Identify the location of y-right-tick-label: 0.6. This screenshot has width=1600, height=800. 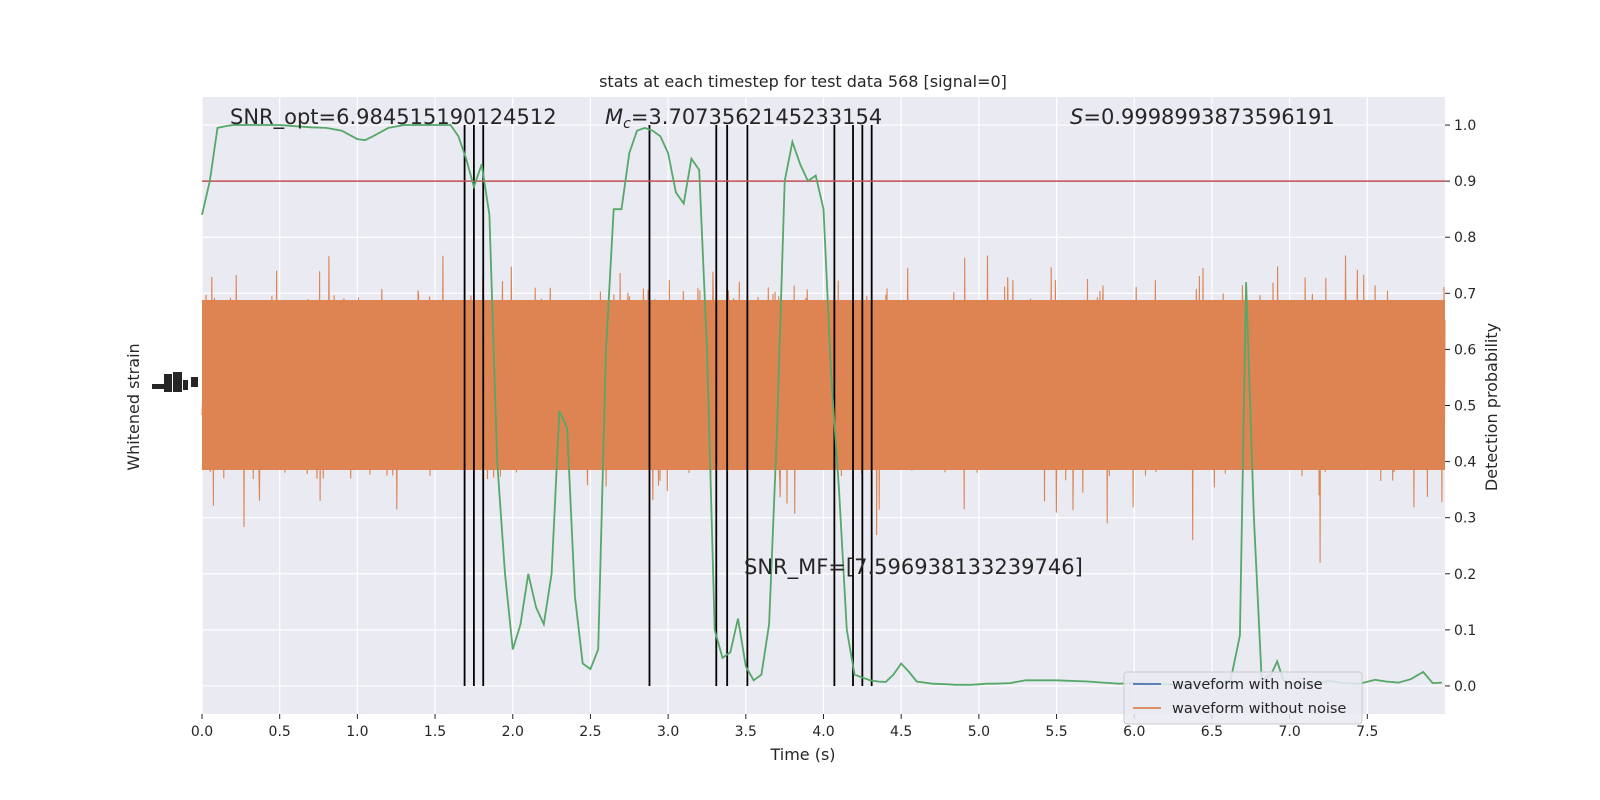
(1465, 350).